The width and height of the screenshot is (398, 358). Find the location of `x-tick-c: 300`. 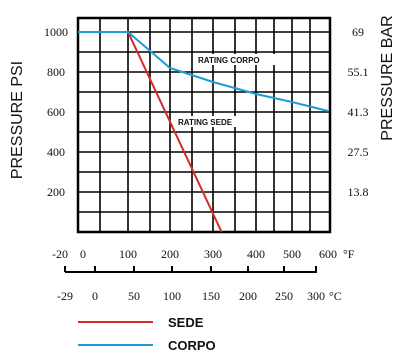

x-tick-c: 300 is located at coordinates (316, 296).